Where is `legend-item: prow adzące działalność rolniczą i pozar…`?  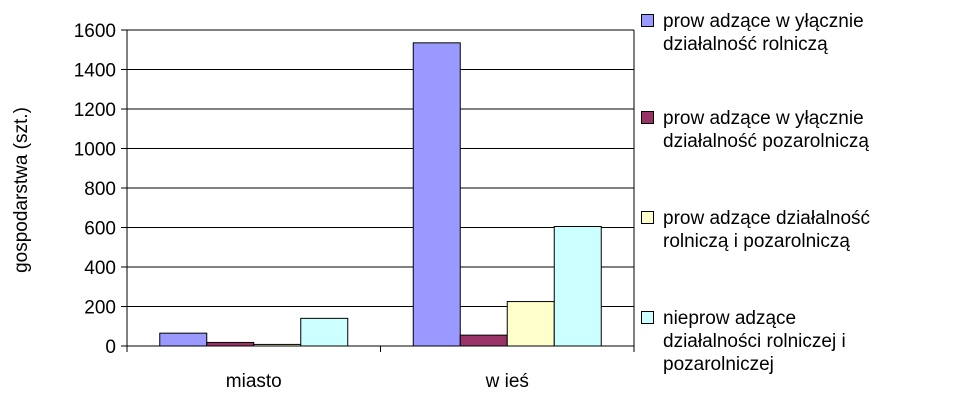
legend-item: prow adzące działalność rolniczą i pozar… is located at coordinates (754, 230).